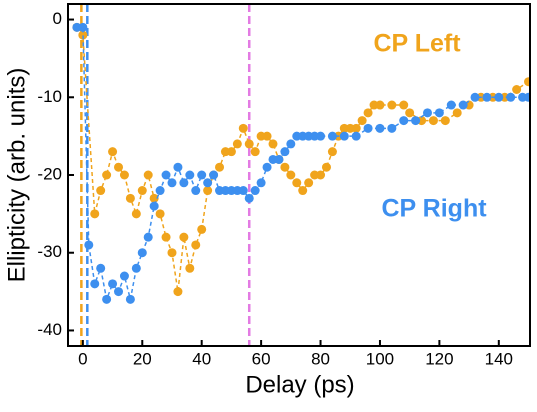 The width and height of the screenshot is (537, 412). Describe the element at coordinates (16, 175) in the screenshot. I see `y-axis-label: Ellipticity (arb. units)` at that location.